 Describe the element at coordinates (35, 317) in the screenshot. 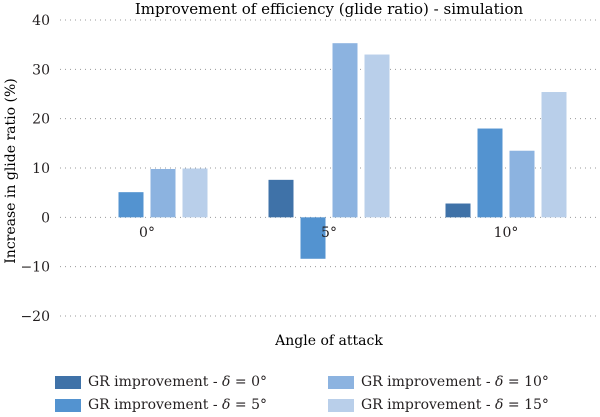

I see `y-tick-label: −20` at that location.